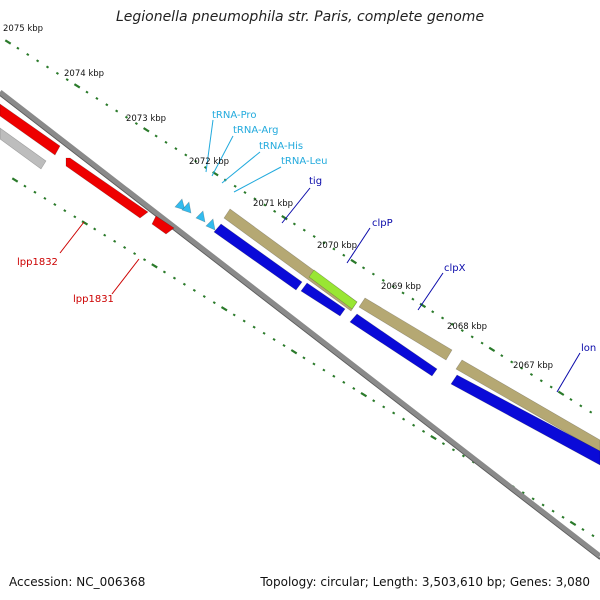 This screenshot has height=600, width=600. Describe the element at coordinates (186, 207) in the screenshot. I see `trna-arg-arrow` at that location.